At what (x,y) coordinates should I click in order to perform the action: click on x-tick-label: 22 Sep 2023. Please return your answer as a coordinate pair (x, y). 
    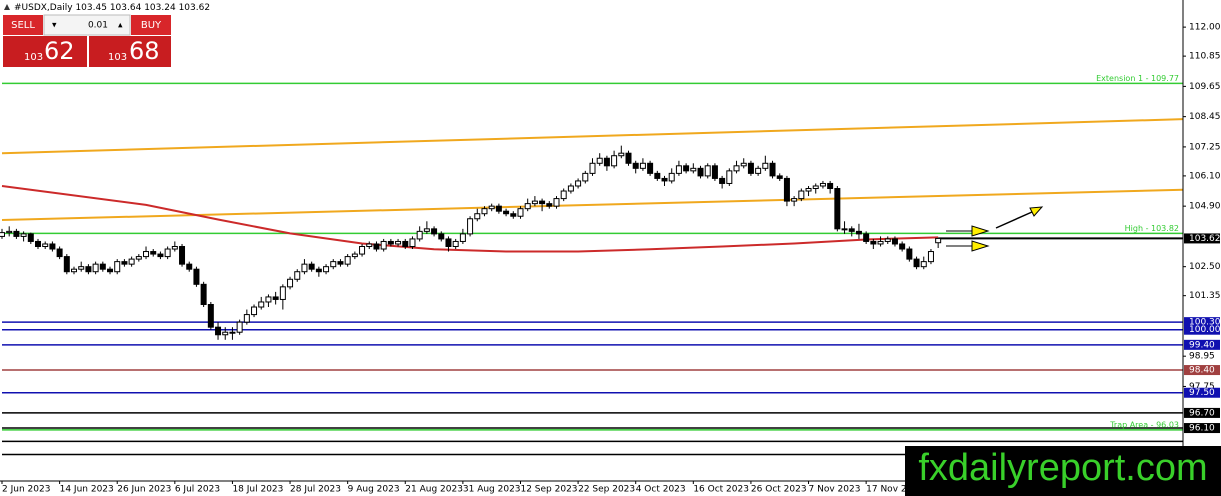
    Looking at the image, I should click on (606, 490).